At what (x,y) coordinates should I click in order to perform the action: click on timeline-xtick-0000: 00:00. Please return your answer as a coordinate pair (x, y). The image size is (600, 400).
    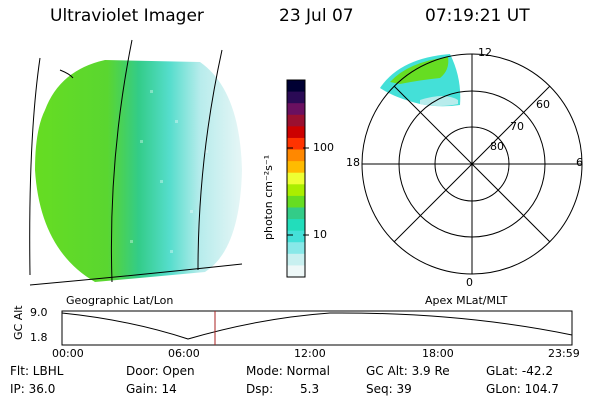
    Looking at the image, I should click on (68, 353).